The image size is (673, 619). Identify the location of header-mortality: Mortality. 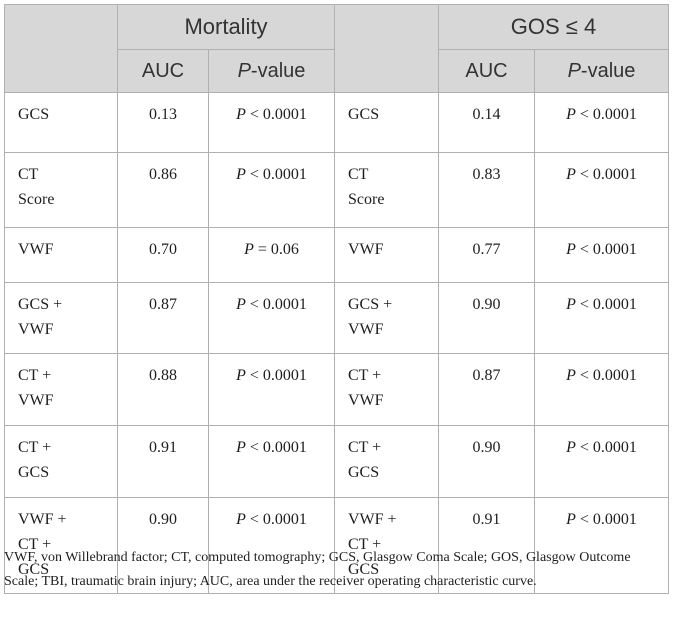
(226, 27).